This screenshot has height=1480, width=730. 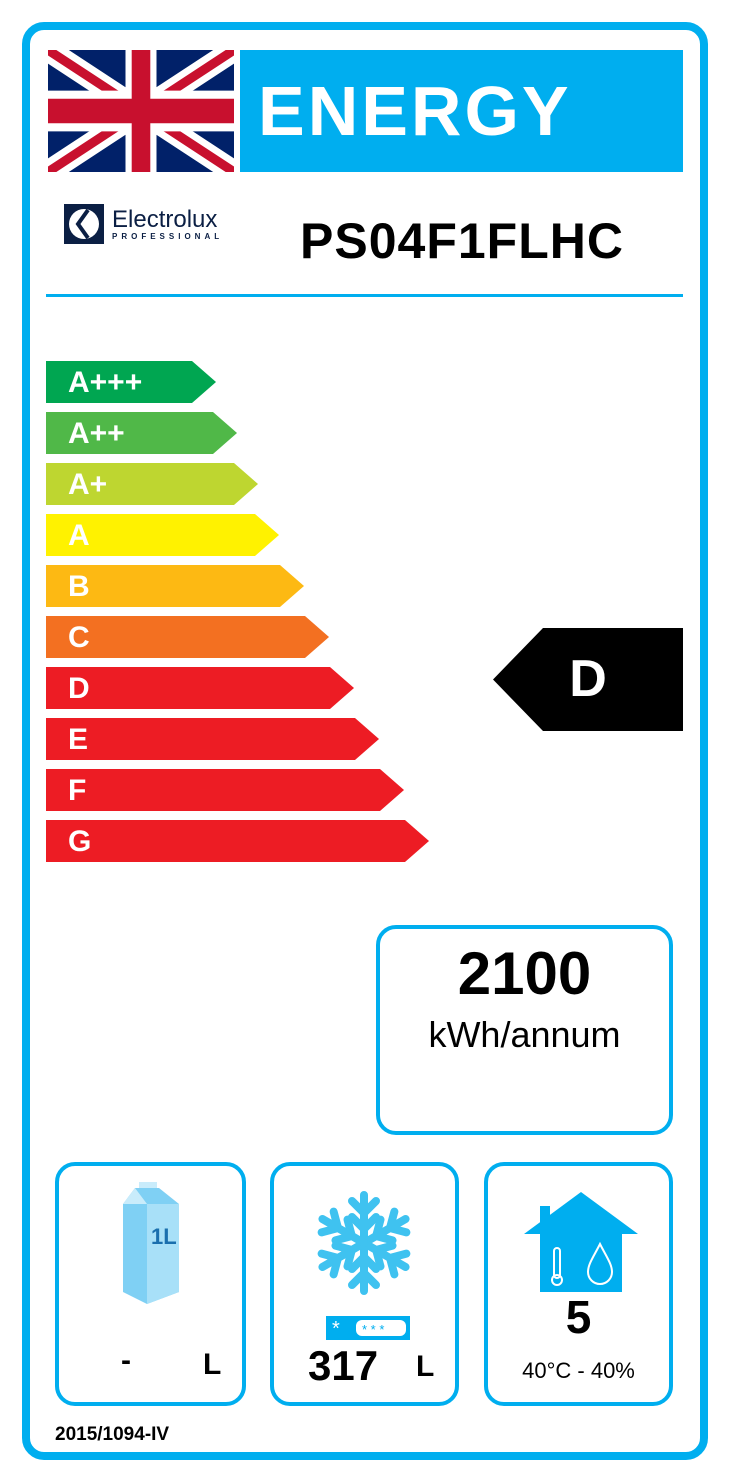 I want to click on climate-conditions: 40°C - 40%, so click(x=578, y=1370).